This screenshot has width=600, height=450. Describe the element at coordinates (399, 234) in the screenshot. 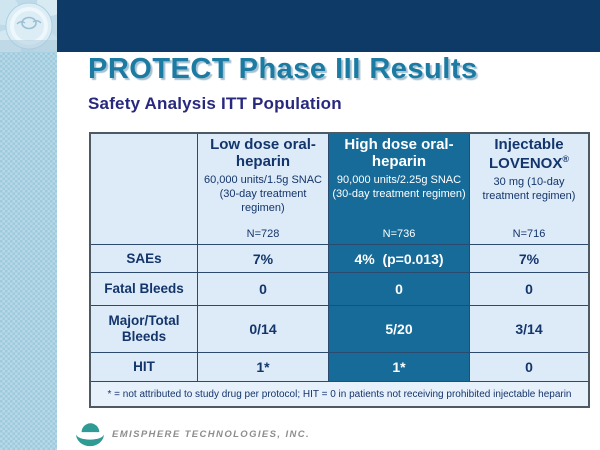

I see `col-n-count: N=736` at that location.